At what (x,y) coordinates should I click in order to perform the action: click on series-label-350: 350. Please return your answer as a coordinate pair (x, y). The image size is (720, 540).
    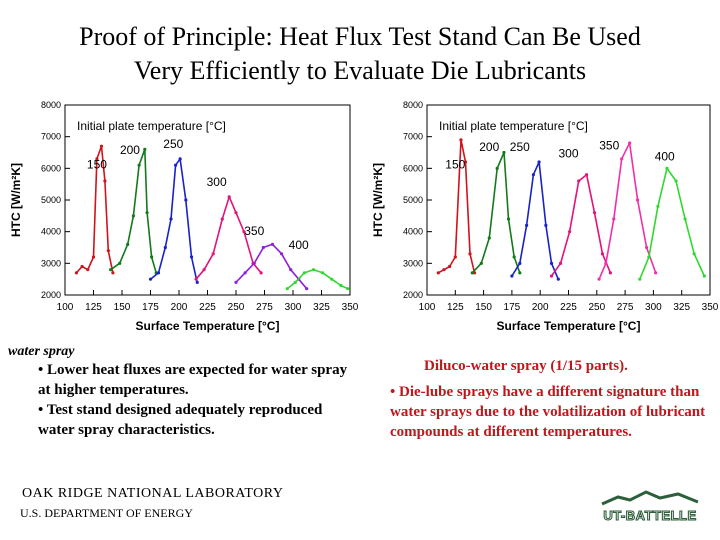
    Looking at the image, I should click on (254, 231).